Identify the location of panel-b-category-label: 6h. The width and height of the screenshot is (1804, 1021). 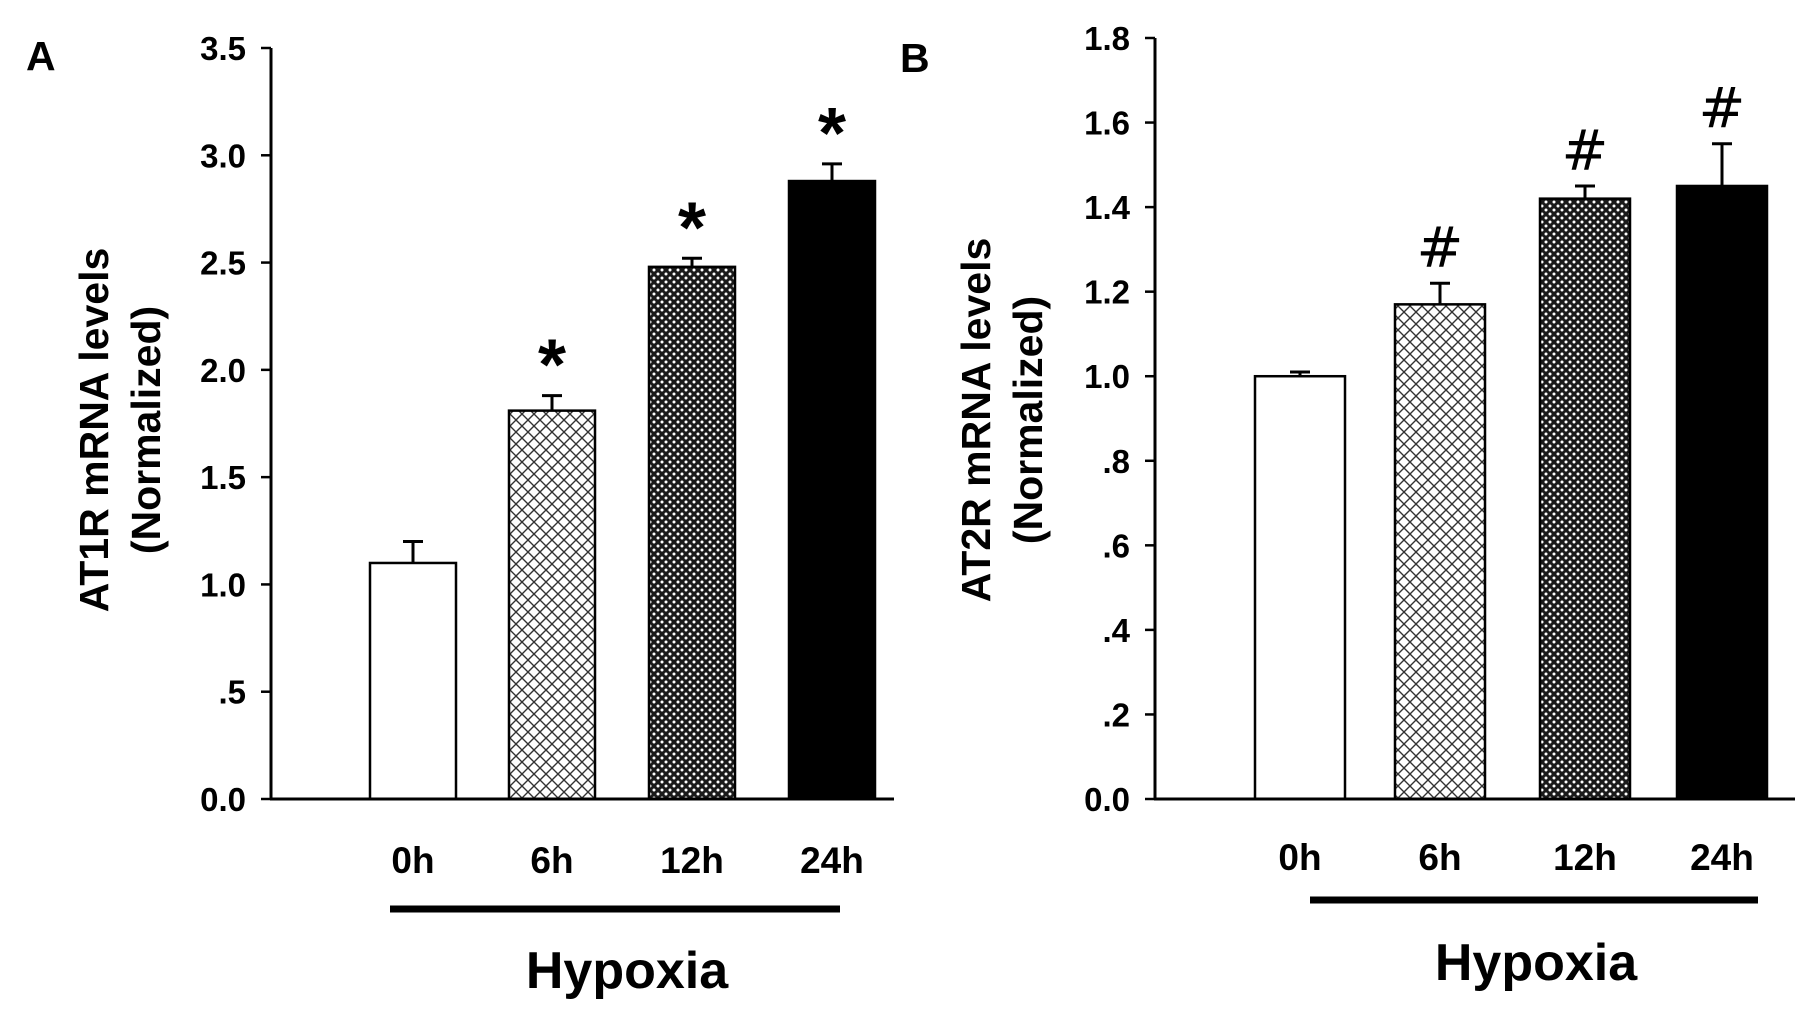
(1439, 857).